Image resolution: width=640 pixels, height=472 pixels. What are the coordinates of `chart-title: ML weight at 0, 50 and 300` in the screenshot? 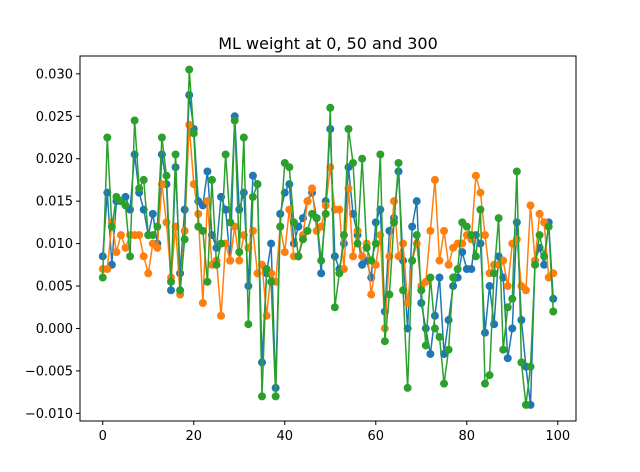 It's located at (328, 43).